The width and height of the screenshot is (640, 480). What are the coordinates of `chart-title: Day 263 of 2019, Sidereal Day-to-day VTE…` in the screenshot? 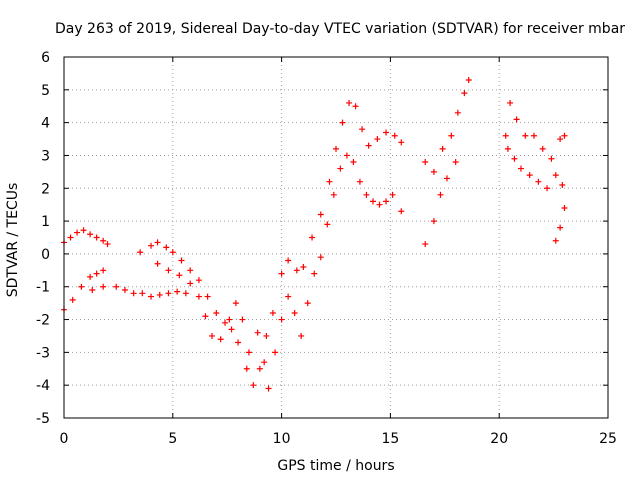 It's located at (340, 29).